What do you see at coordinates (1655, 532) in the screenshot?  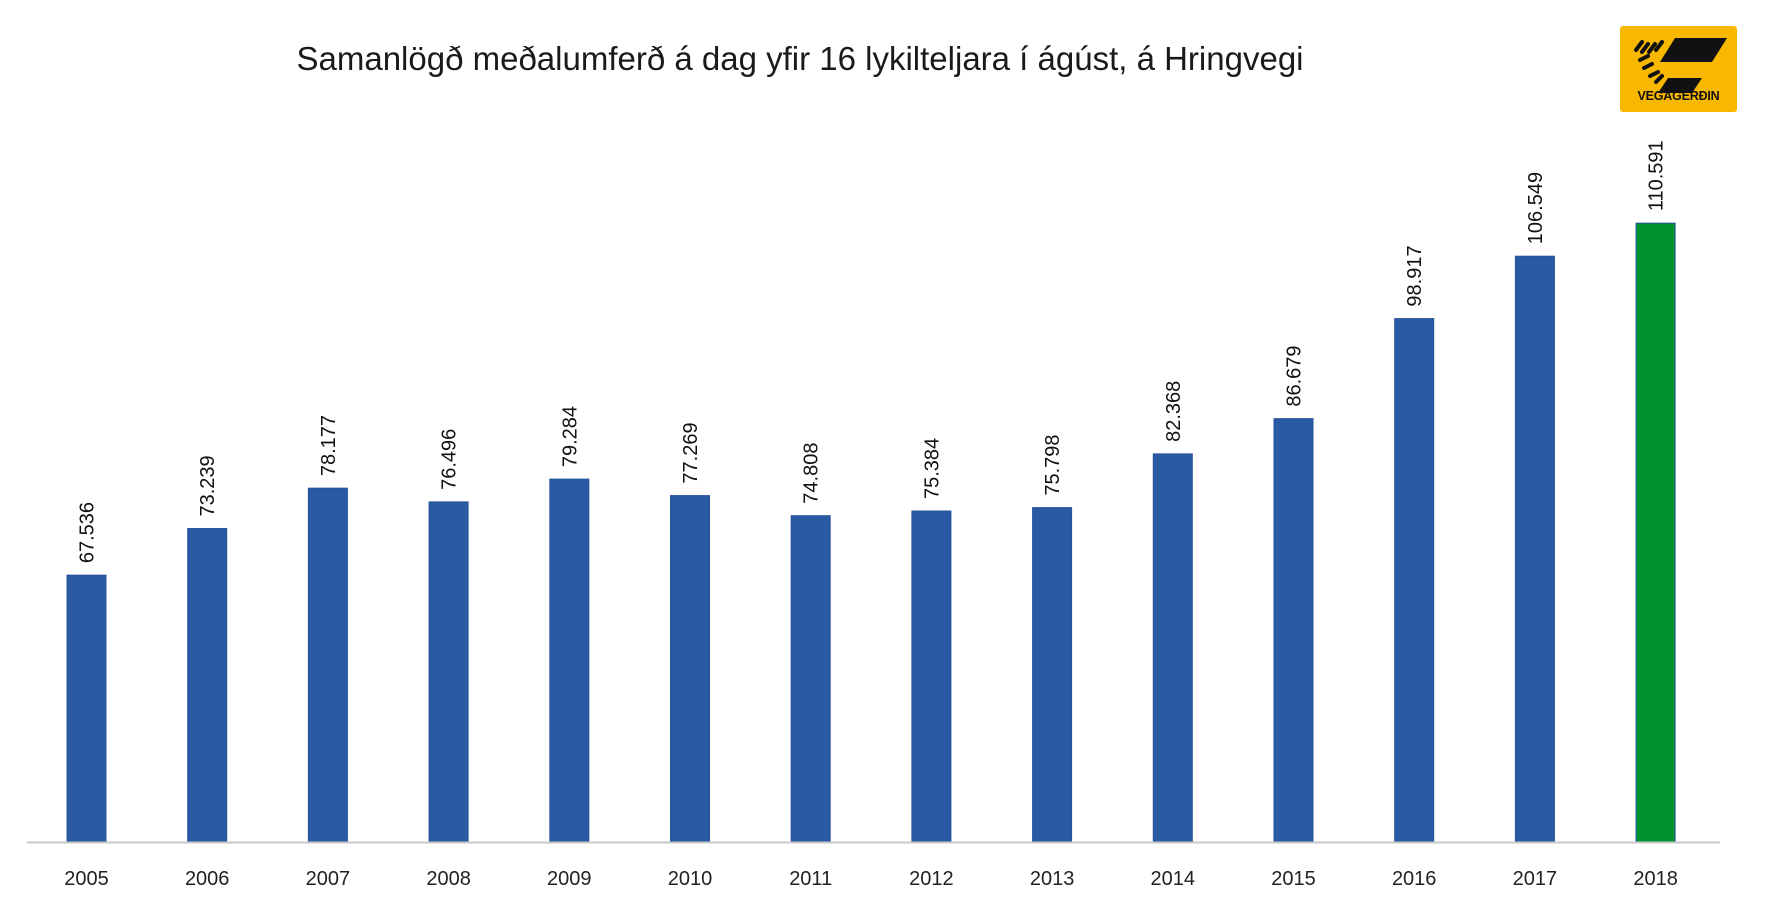 I see `bar-2018` at bounding box center [1655, 532].